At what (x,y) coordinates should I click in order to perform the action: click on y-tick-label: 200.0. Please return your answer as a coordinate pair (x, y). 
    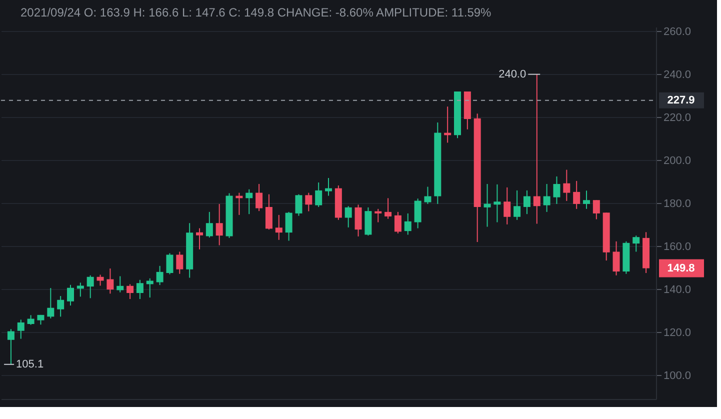
    Looking at the image, I should click on (678, 160).